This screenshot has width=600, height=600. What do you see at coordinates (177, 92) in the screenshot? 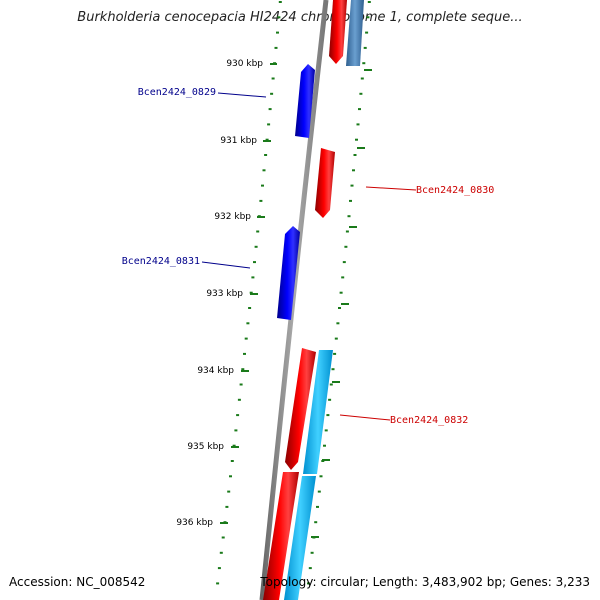
I see `gene-label-bcen2424-0829: Bcen2424_0829` at bounding box center [177, 92].